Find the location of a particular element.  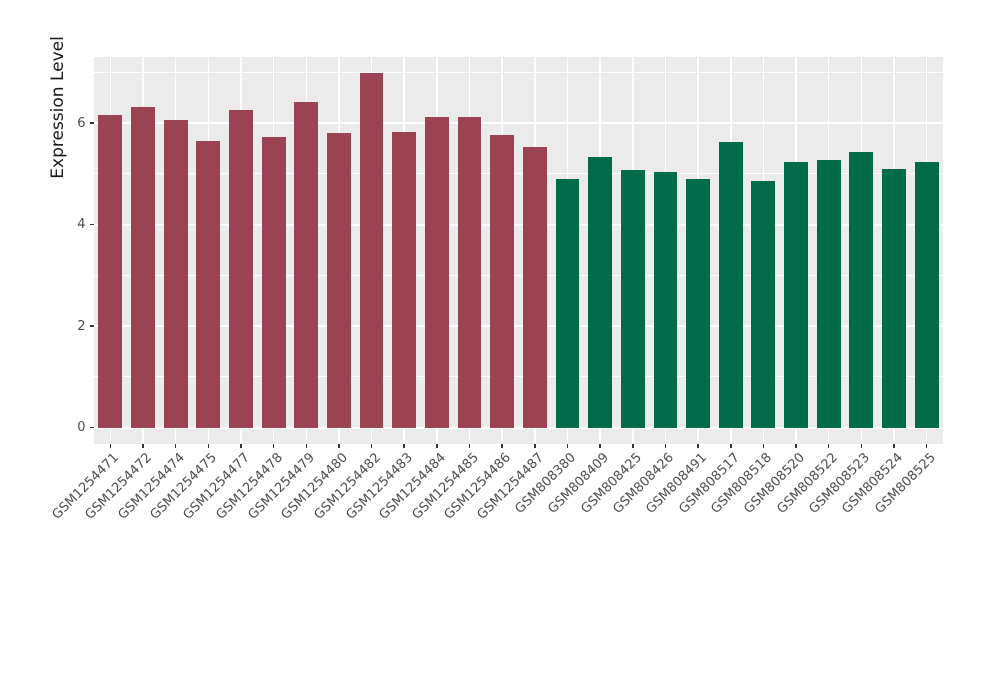

y-tick-label: 6 is located at coordinates (81, 123).